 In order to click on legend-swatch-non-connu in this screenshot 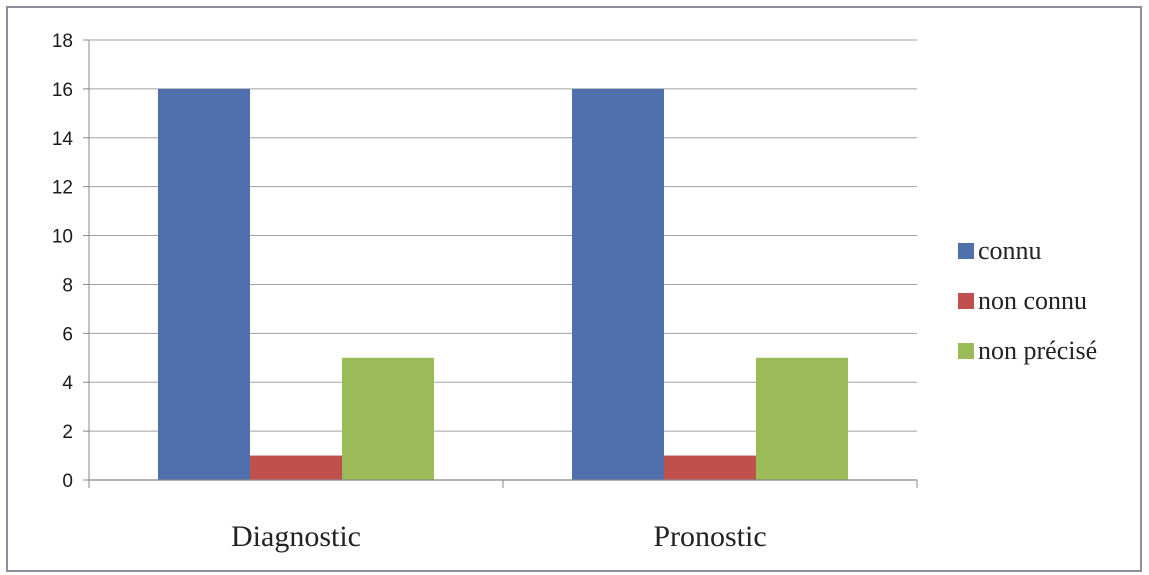, I will do `click(966, 301)`.